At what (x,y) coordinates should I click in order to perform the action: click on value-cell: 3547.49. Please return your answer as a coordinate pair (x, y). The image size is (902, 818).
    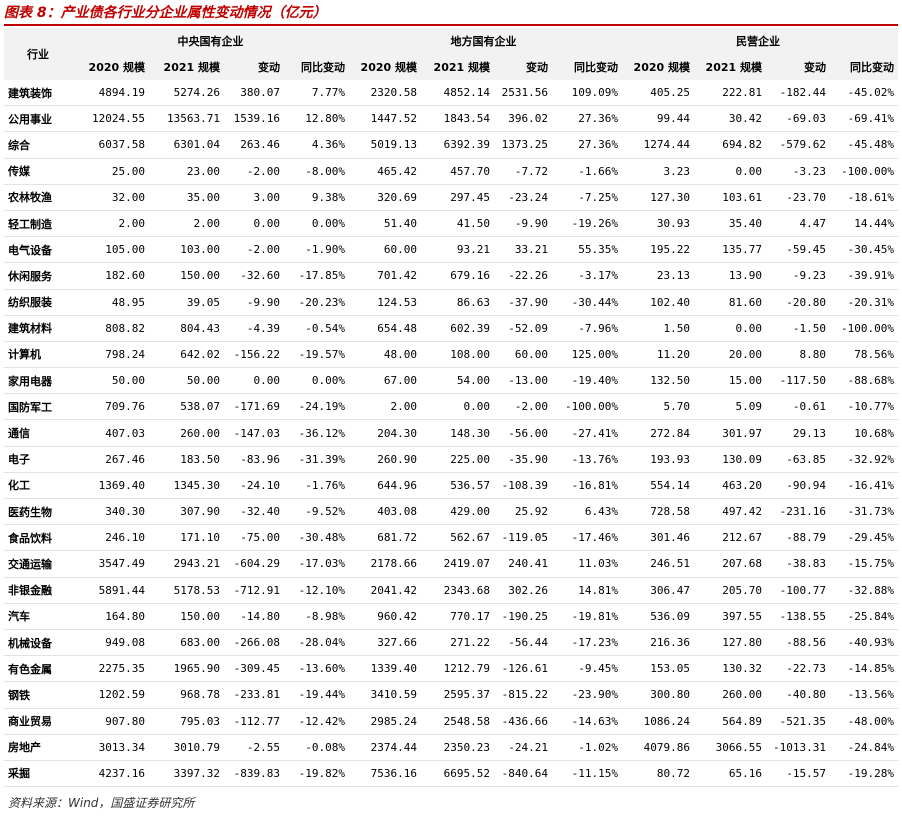
    Looking at the image, I should click on (112, 564).